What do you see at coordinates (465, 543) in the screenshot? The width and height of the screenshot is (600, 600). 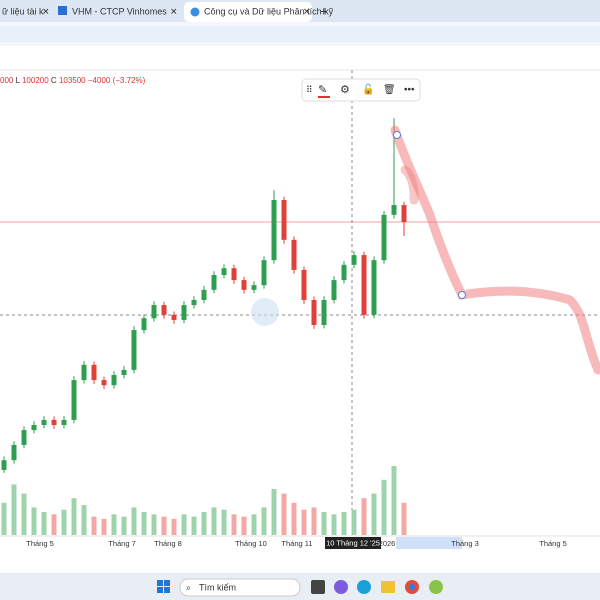 I see `x-axis-label: Tháng 3` at bounding box center [465, 543].